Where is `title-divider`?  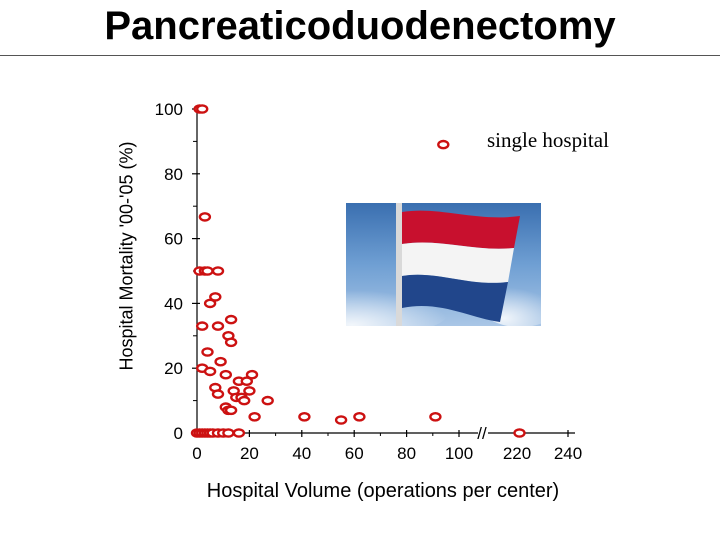
title-divider is located at coordinates (360, 55).